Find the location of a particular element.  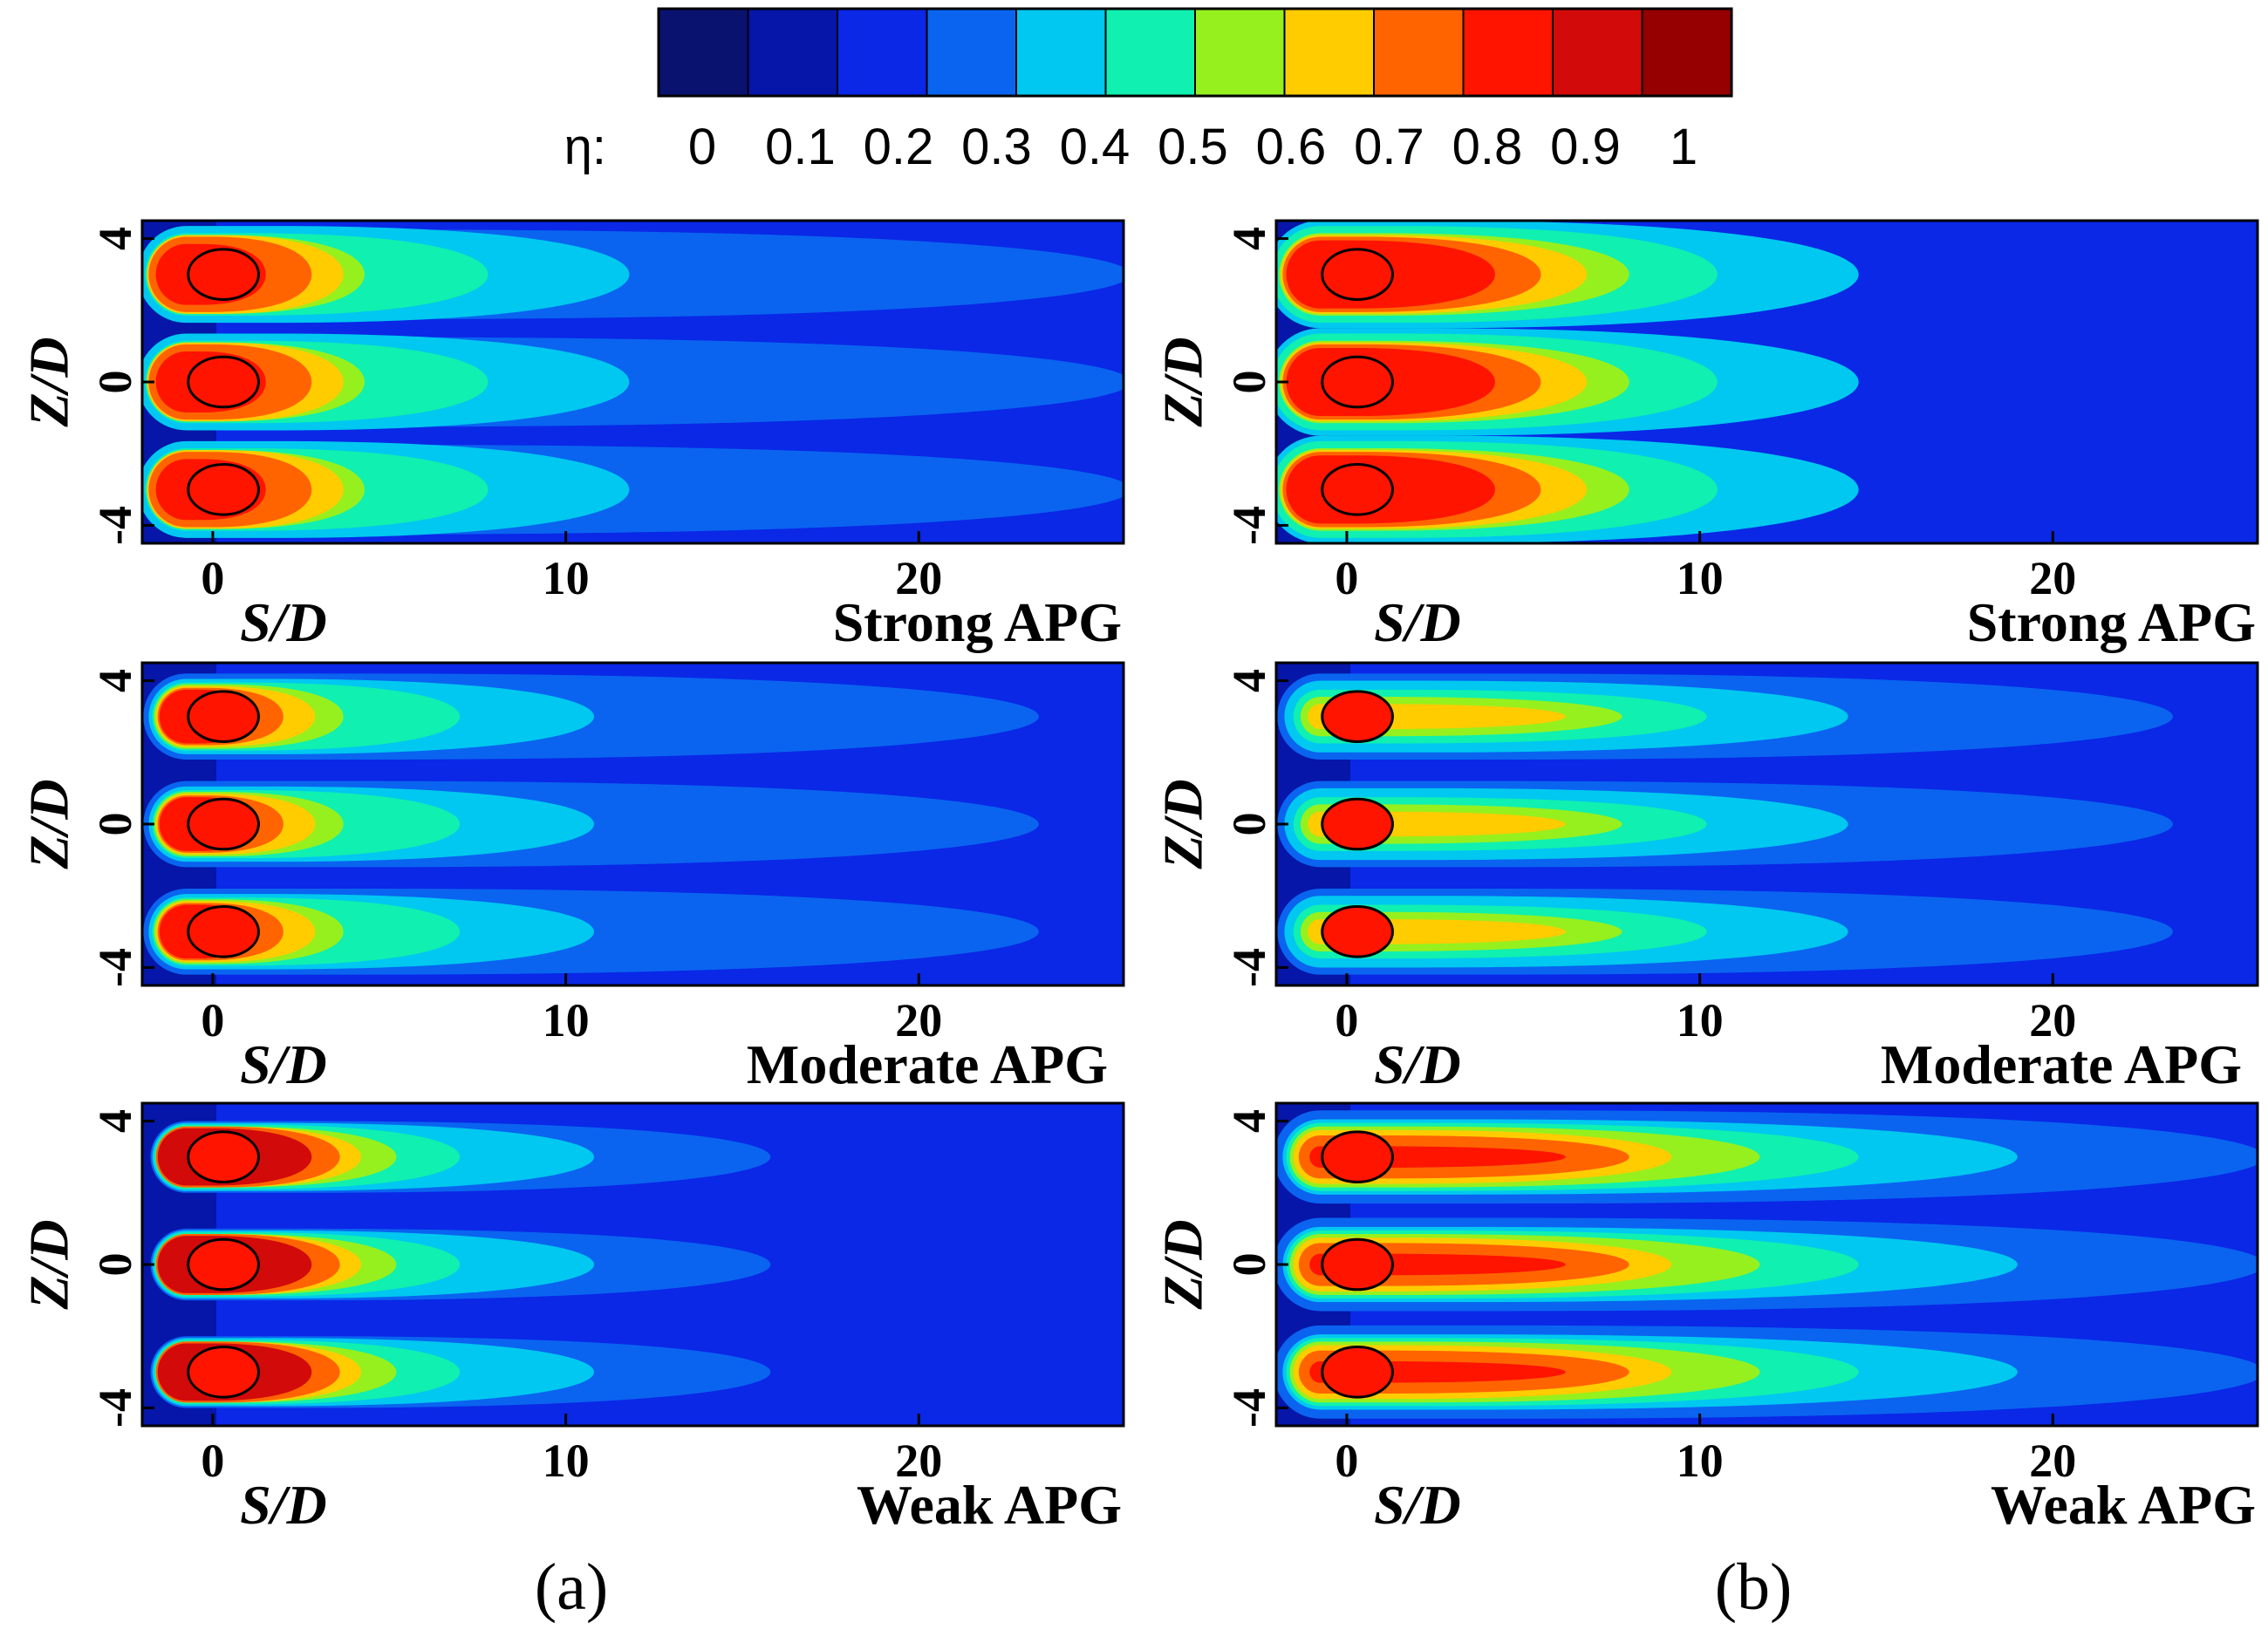

panel-label: Strong APG is located at coordinates (2112, 622).